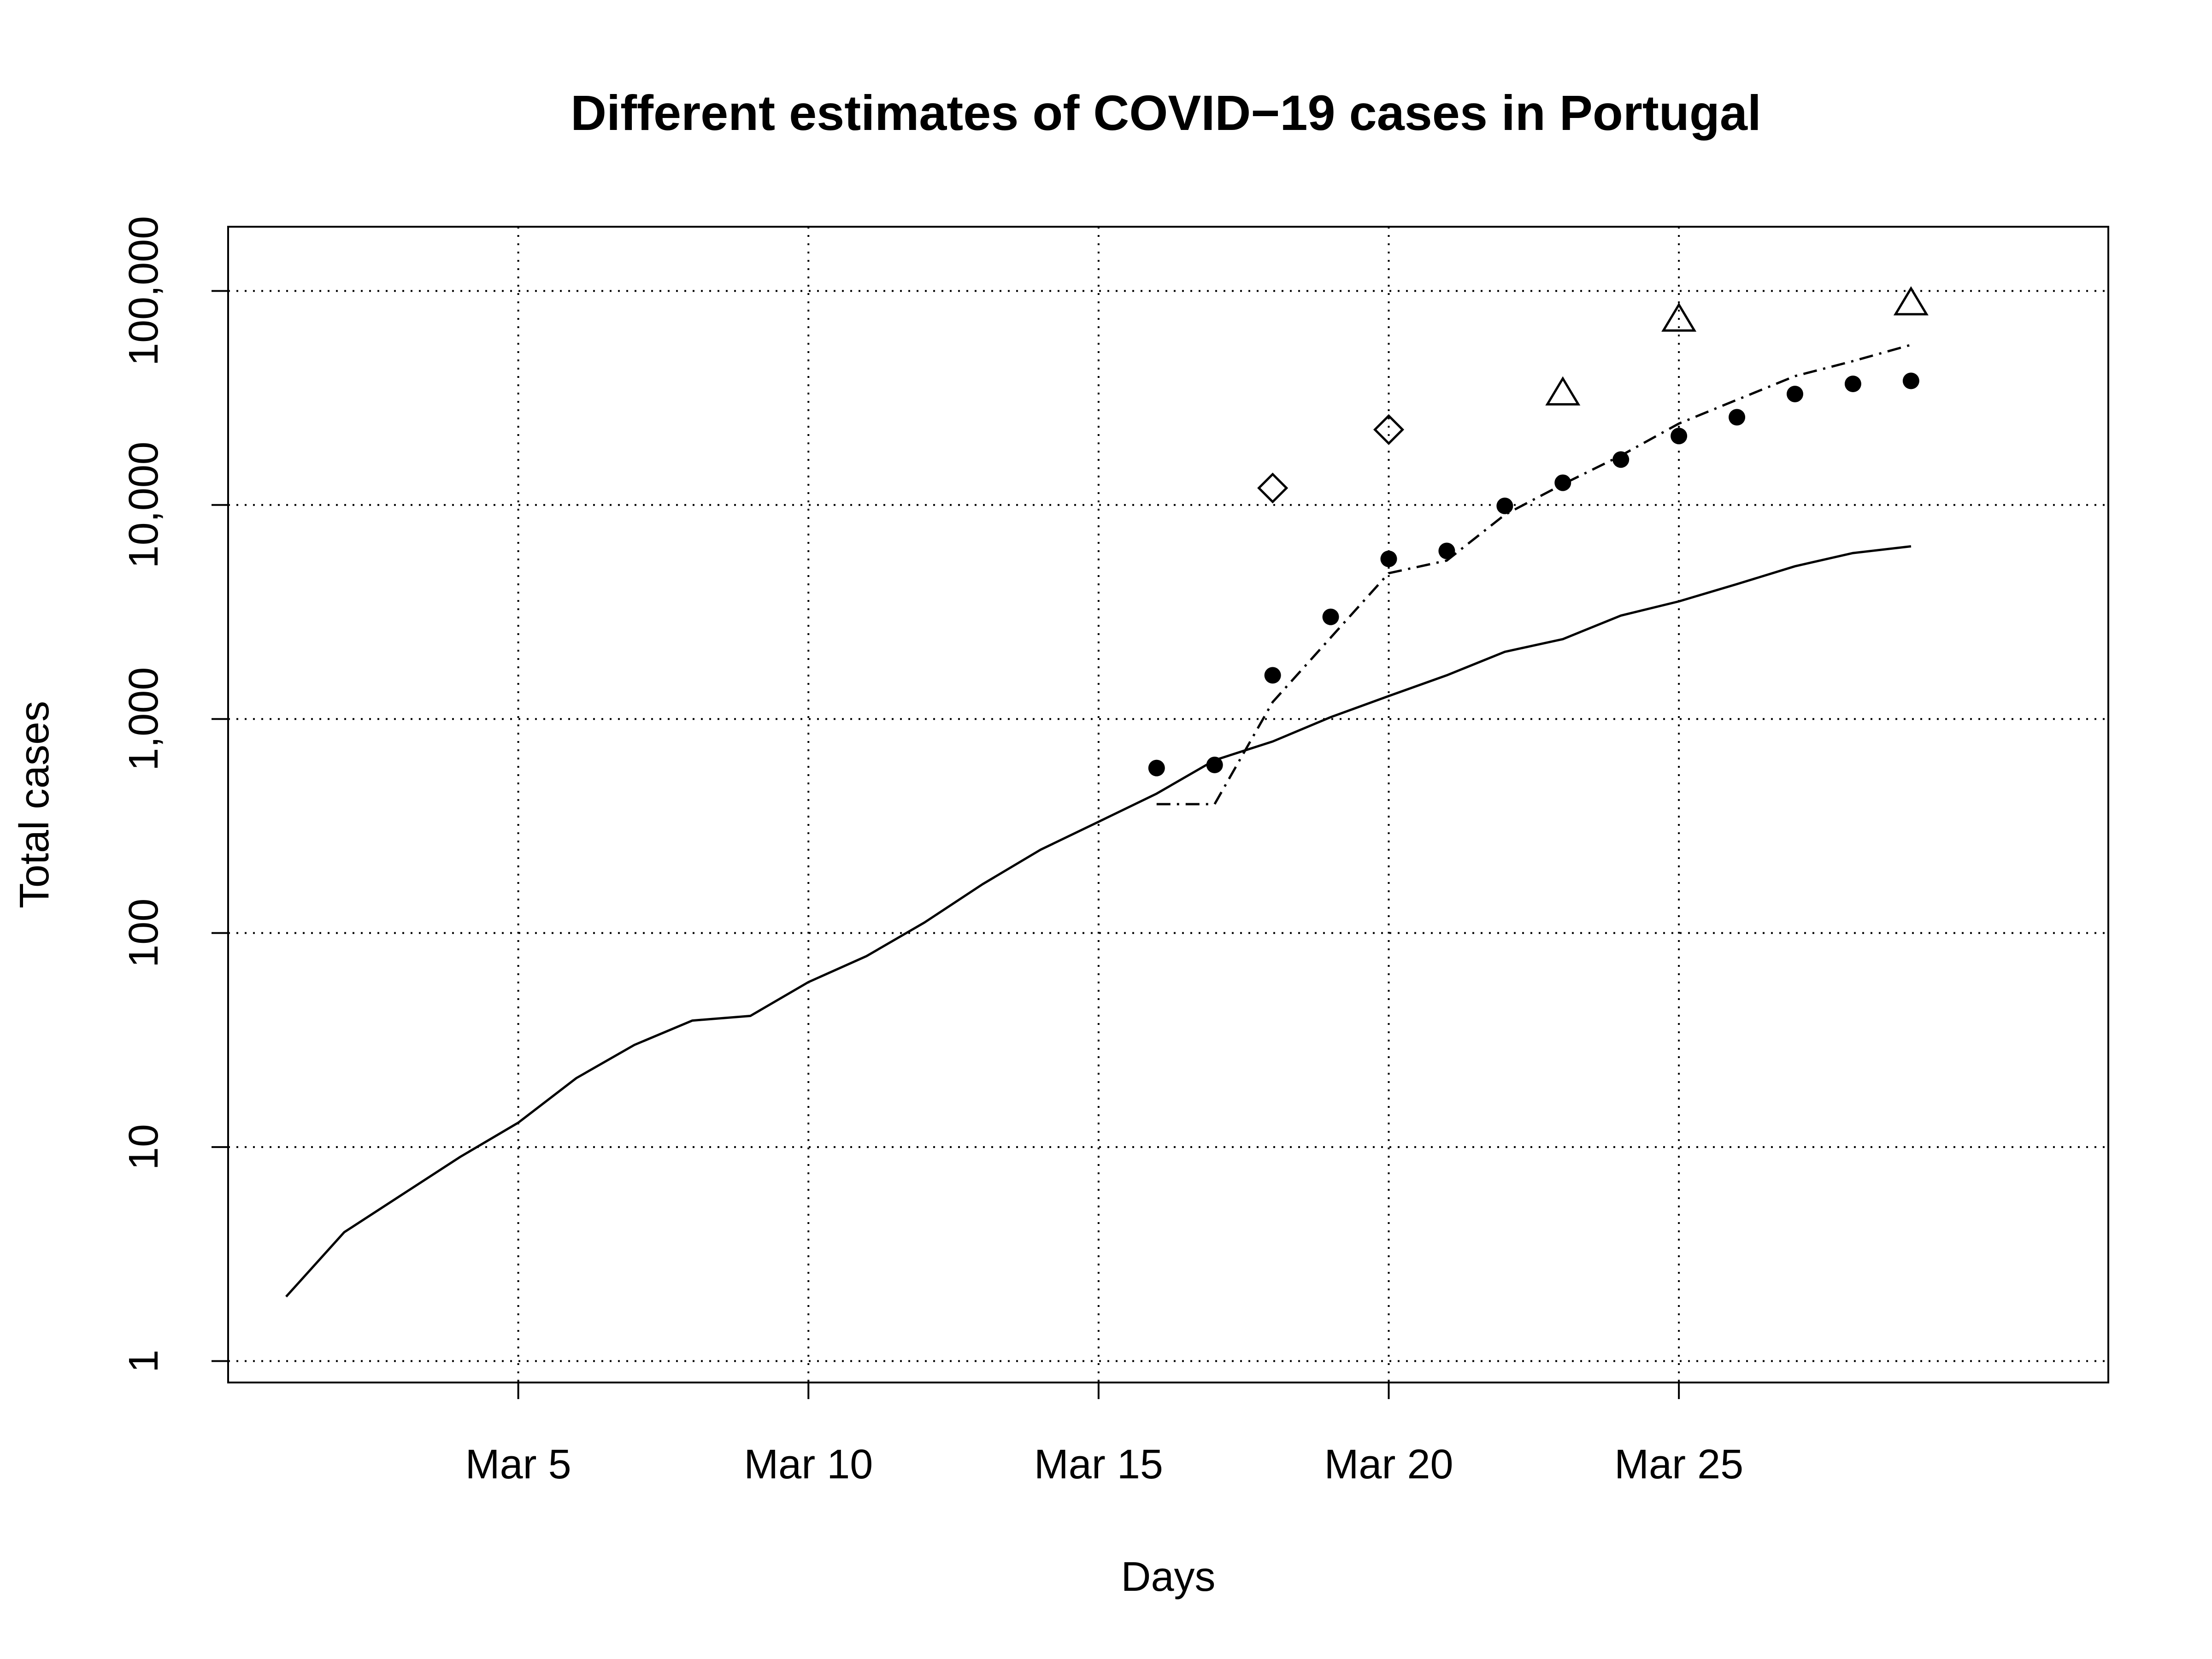 This screenshot has width=2212, height=1659. What do you see at coordinates (35, 804) in the screenshot?
I see `y-axis-title: Total cases` at bounding box center [35, 804].